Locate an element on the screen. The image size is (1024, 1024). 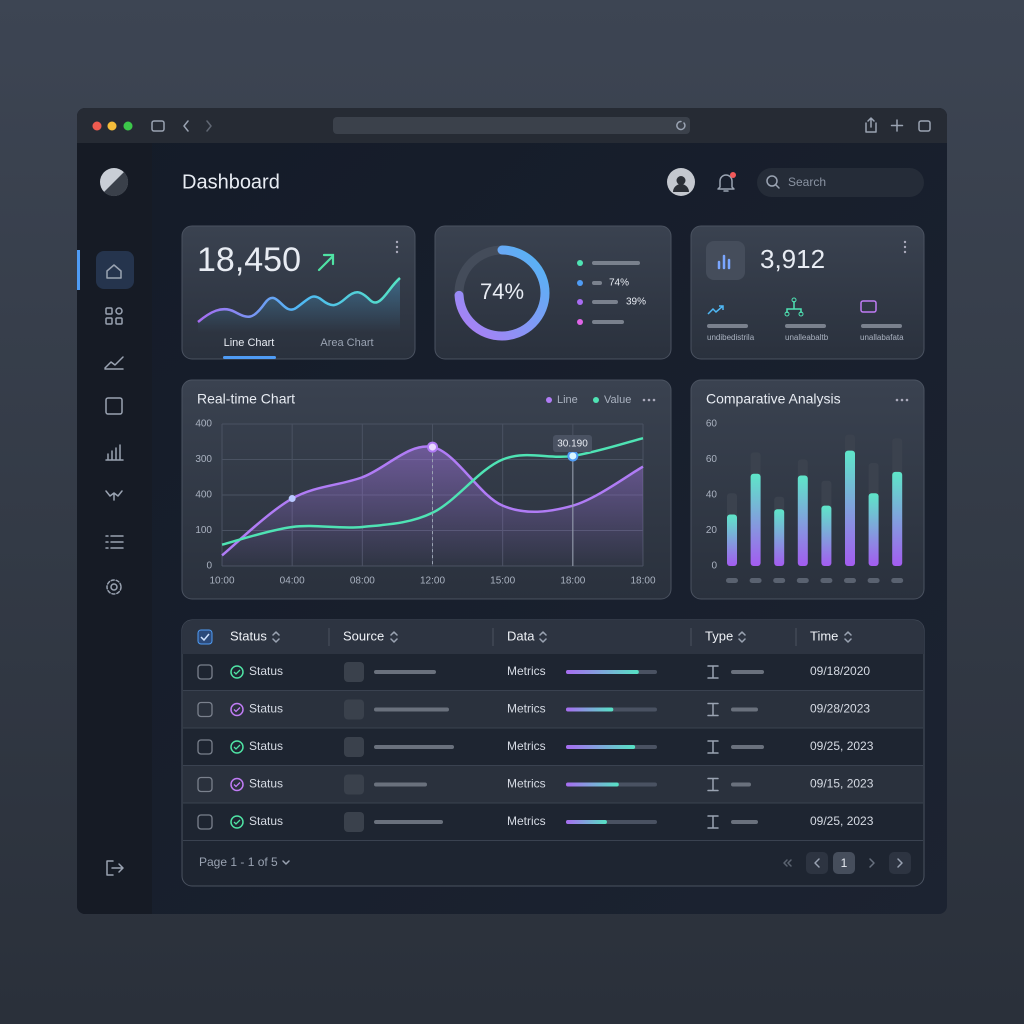
nav-settings-ring is located at coordinates (114, 587).